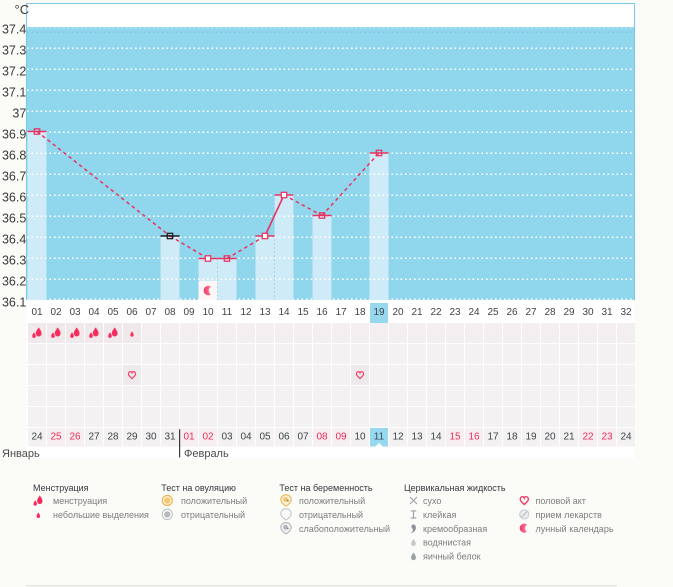 Image resolution: width=673 pixels, height=587 pixels. I want to click on svg-text: яичный белок, so click(452, 557).